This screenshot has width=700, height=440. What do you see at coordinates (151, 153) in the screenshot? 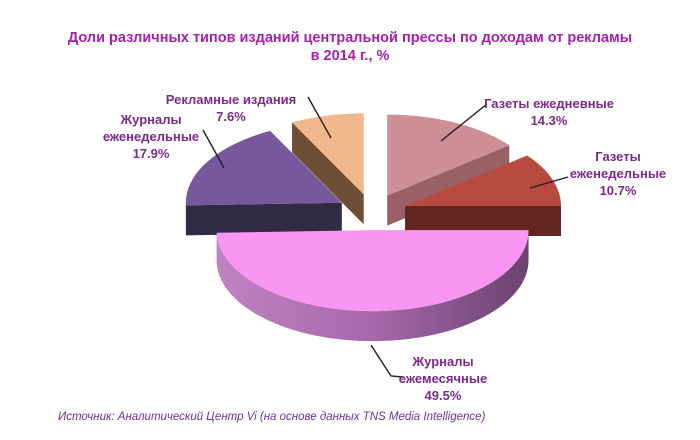
I see `slice-value-3: 17.9%` at bounding box center [151, 153].